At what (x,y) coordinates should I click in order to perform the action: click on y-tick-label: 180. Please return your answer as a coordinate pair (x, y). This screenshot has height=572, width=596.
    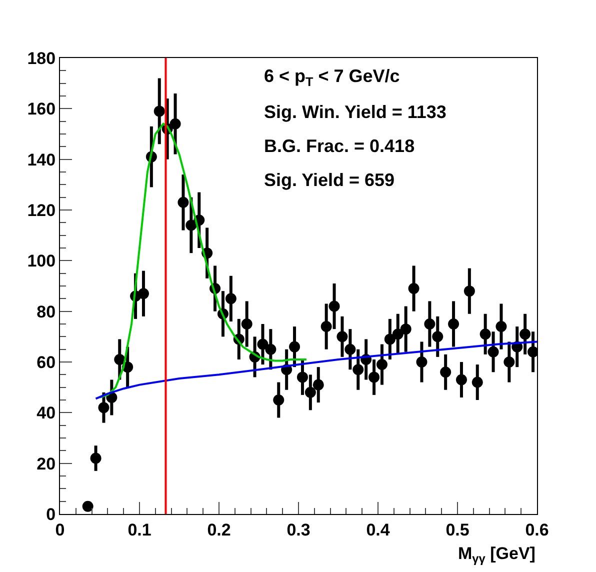
    Looking at the image, I should click on (41, 58).